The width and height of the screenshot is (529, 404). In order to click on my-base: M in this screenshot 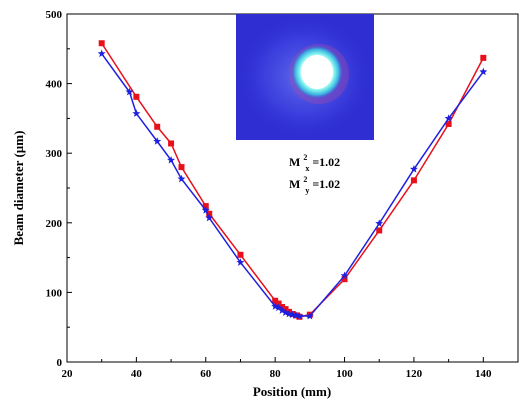, I will do `click(294, 184)`.